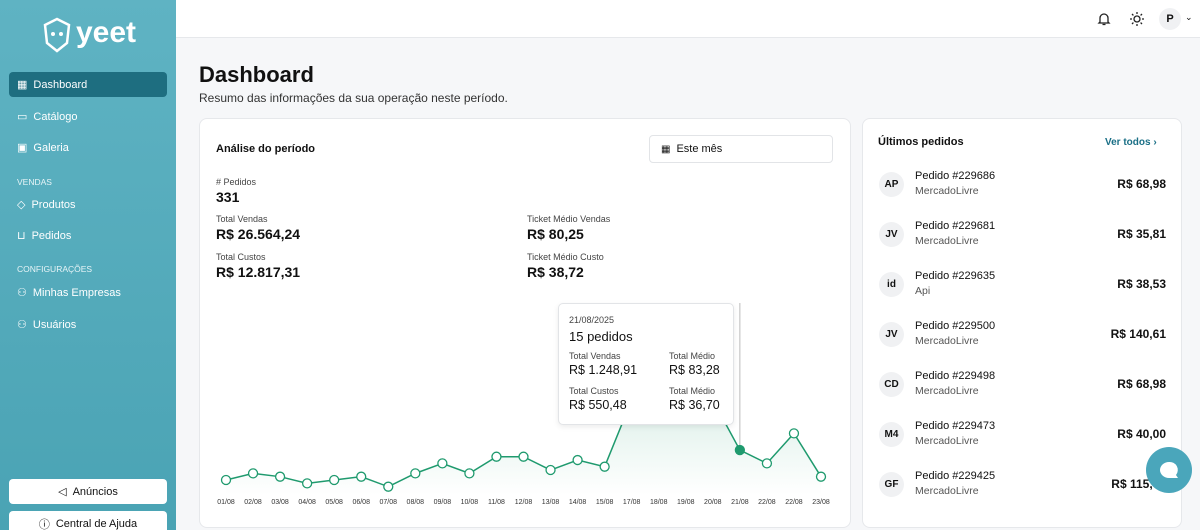 Image resolution: width=1200 pixels, height=530 pixels. What do you see at coordinates (470, 502) in the screenshot?
I see `x-tick-label: 10/08` at bounding box center [470, 502].